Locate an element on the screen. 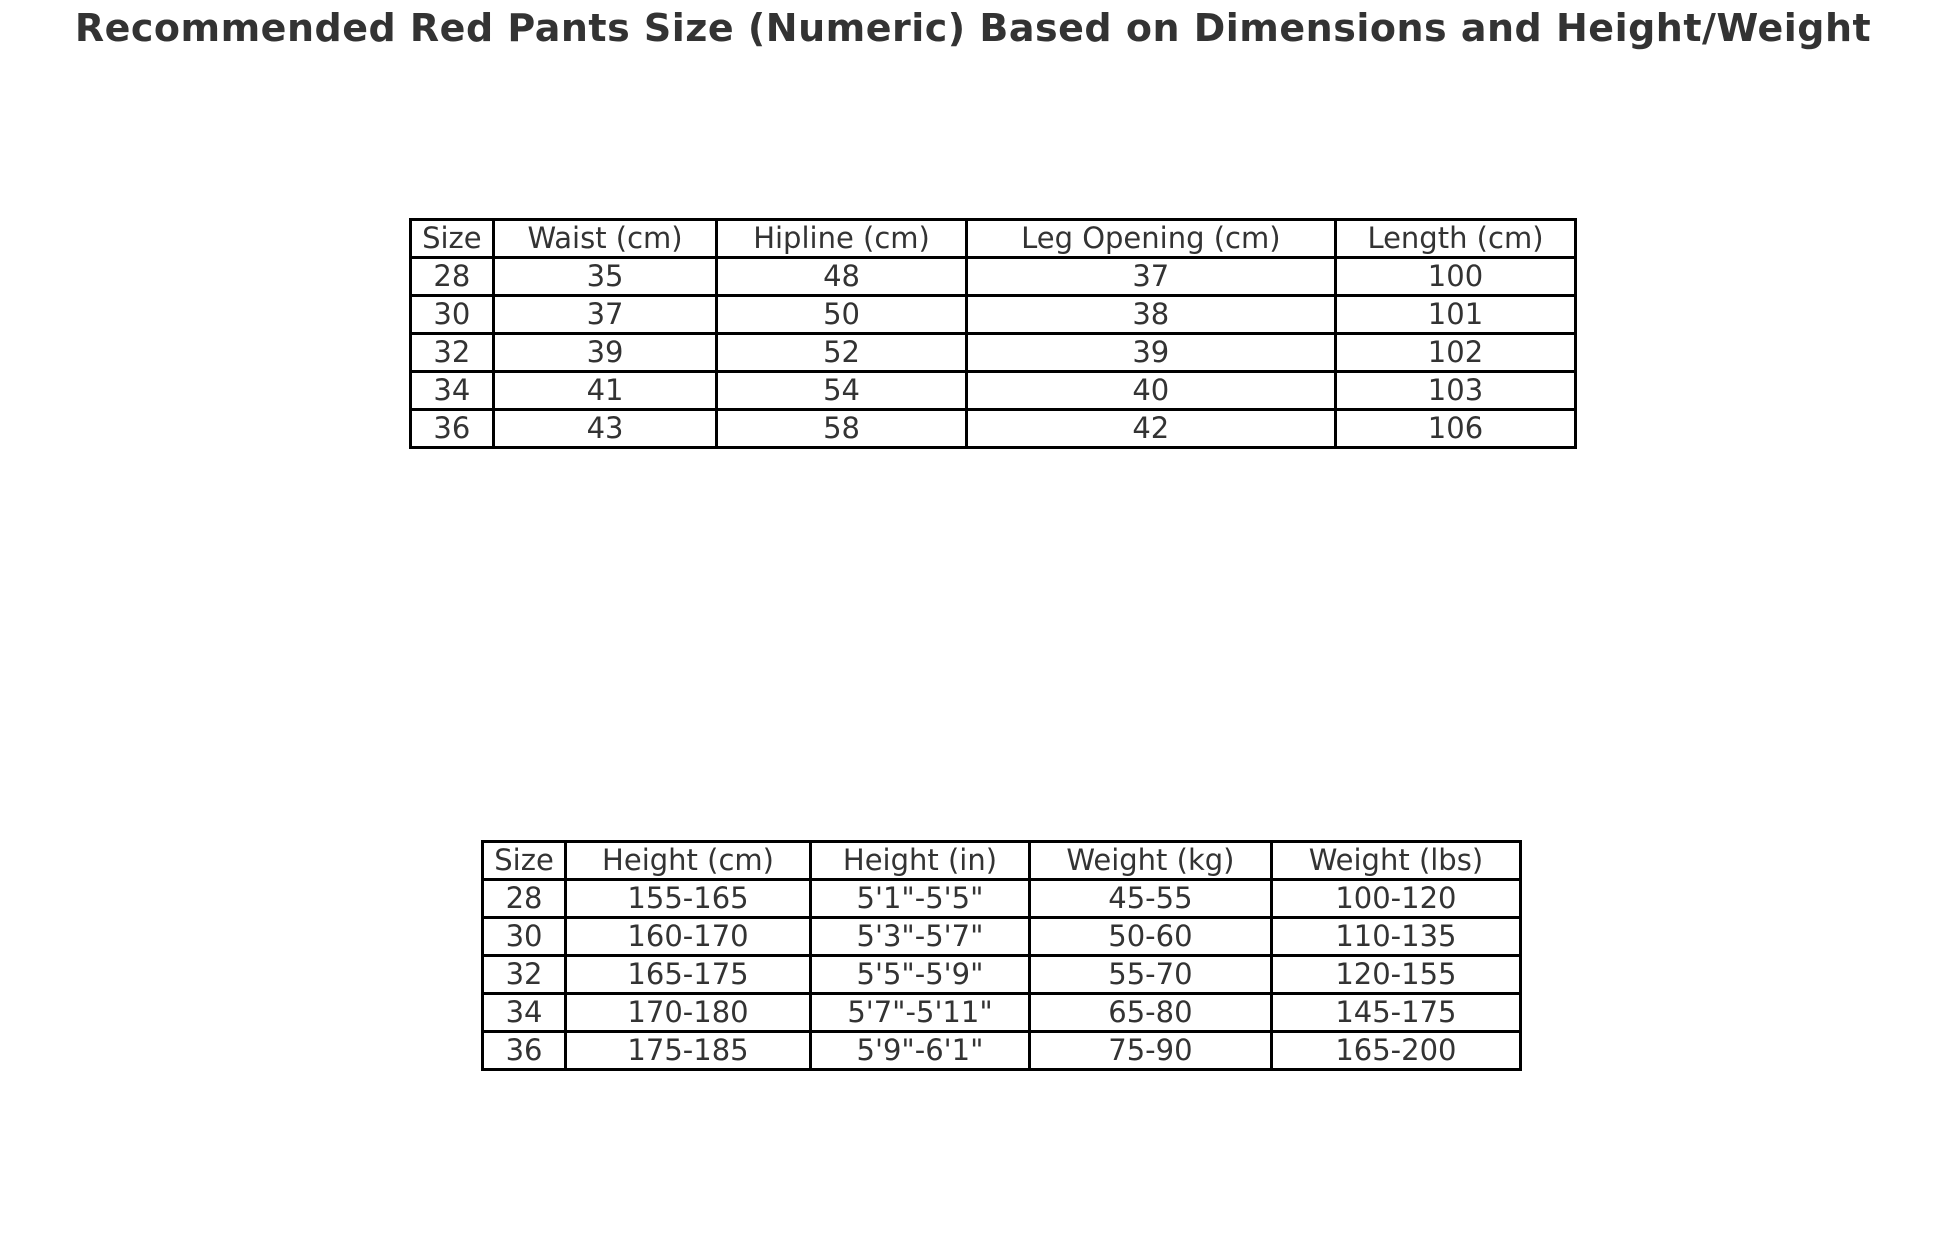 This screenshot has height=1244, width=1946. column-header: Height (cm) is located at coordinates (688, 860).